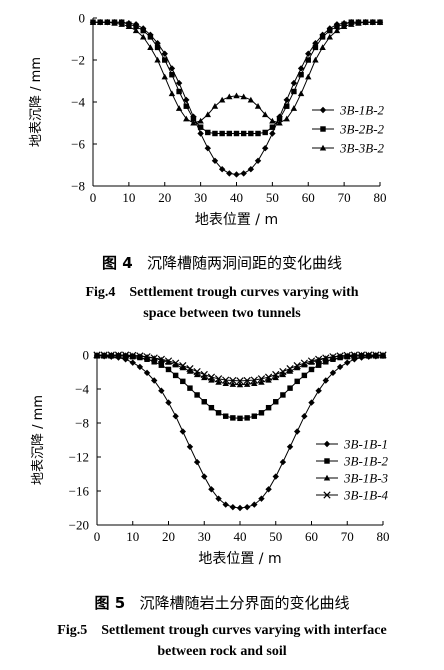 Image resolution: width=444 pixels, height=670 pixels. What do you see at coordinates (222, 313) in the screenshot?
I see `fig4-caption-en-line2: space between two tunnels` at bounding box center [222, 313].